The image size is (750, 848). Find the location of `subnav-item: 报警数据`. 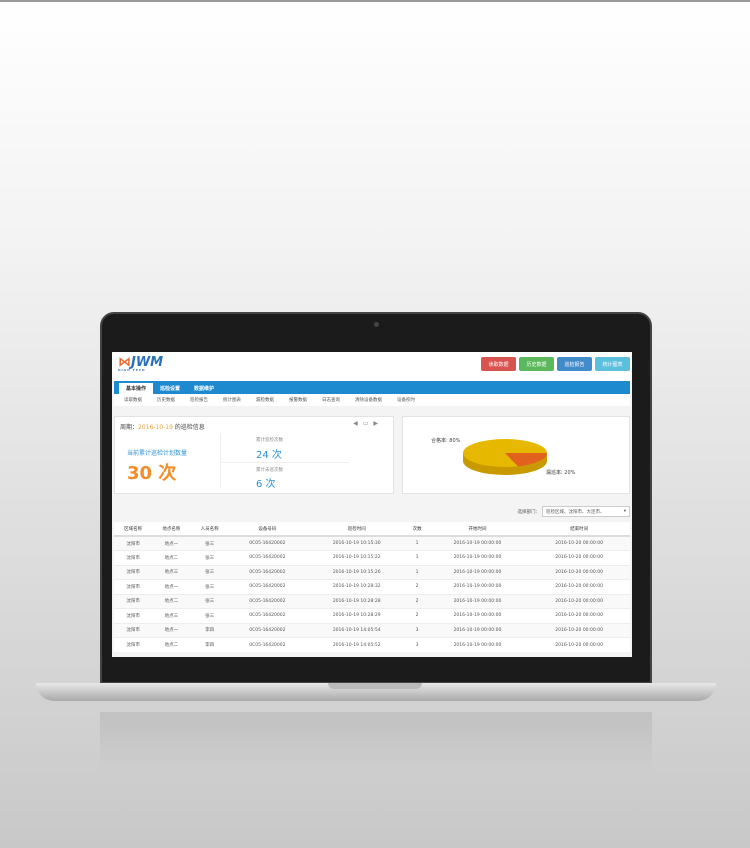

subnav-item: 报警数据 is located at coordinates (298, 400).